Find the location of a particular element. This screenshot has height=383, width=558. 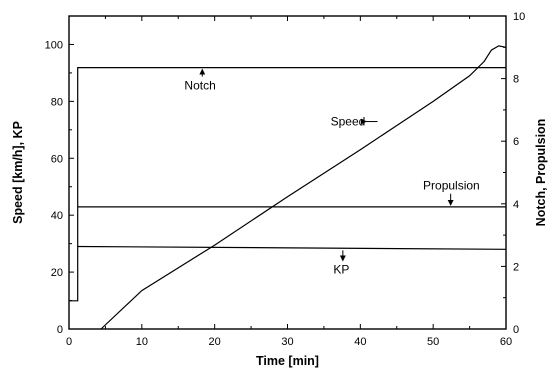

x-tick-label: 50 is located at coordinates (433, 342).